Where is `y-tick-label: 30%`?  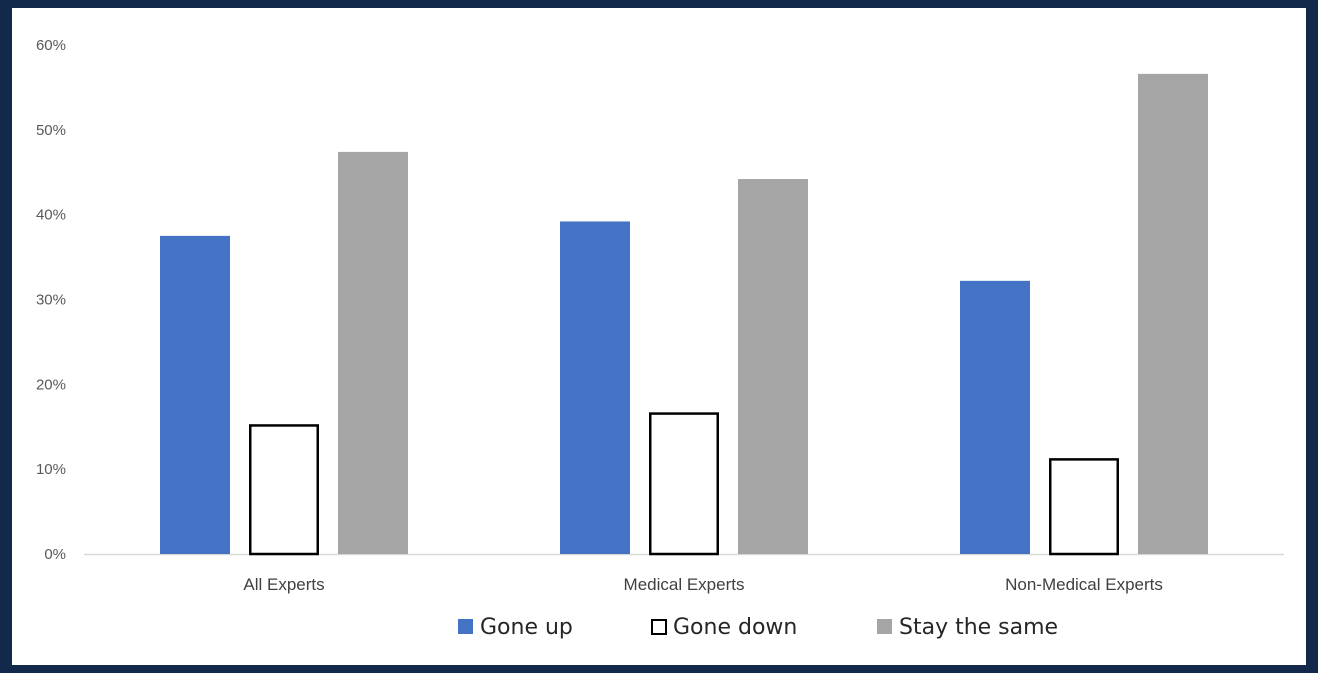 y-tick-label: 30% is located at coordinates (51, 300).